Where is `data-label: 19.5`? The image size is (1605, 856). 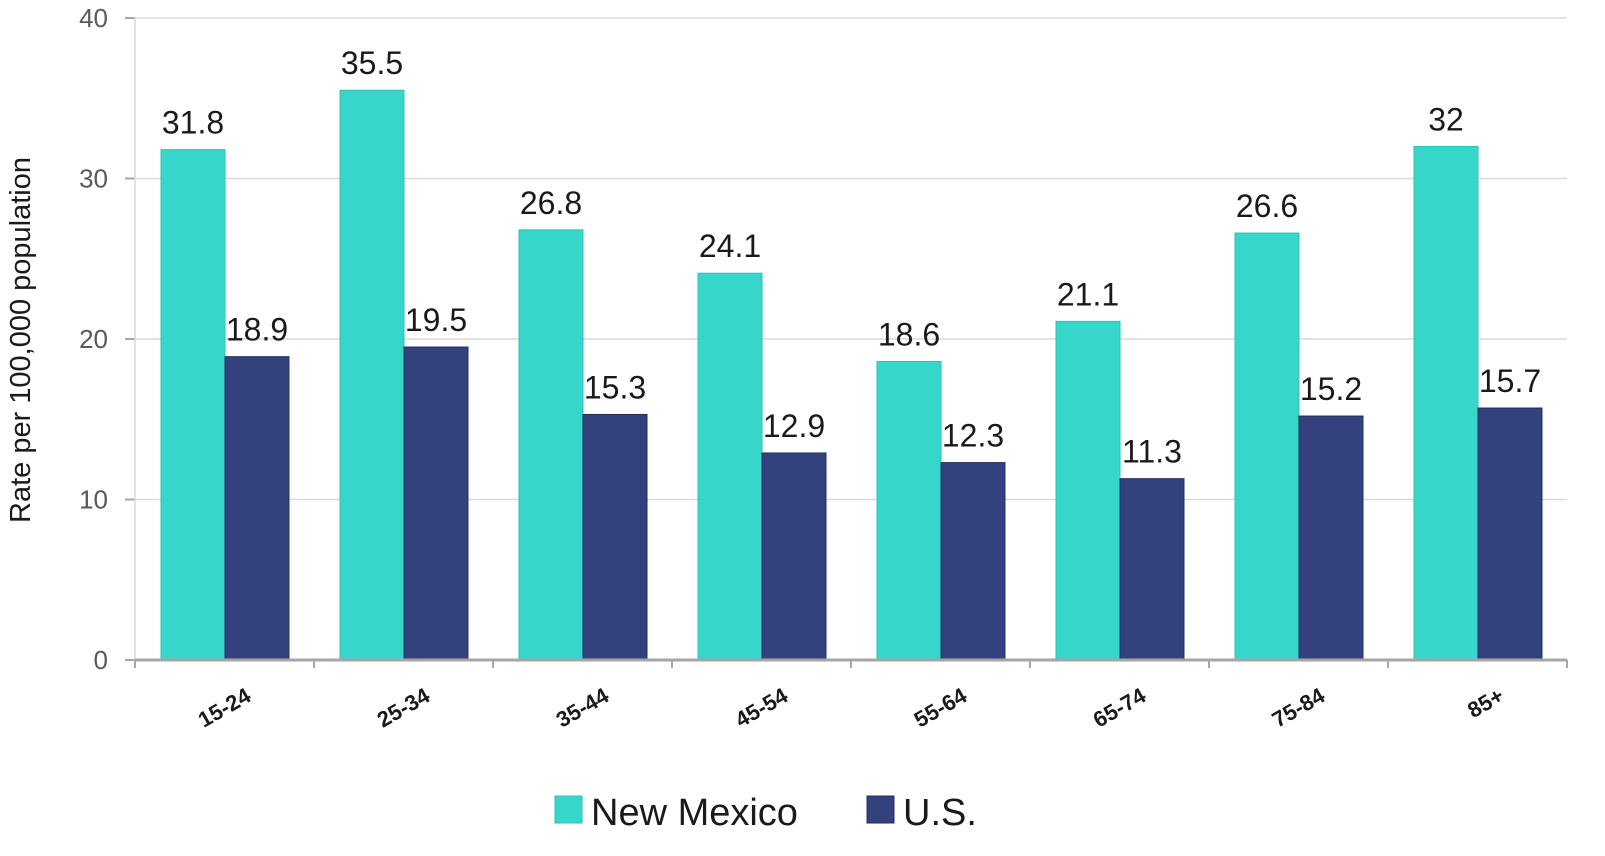 data-label: 19.5 is located at coordinates (436, 320).